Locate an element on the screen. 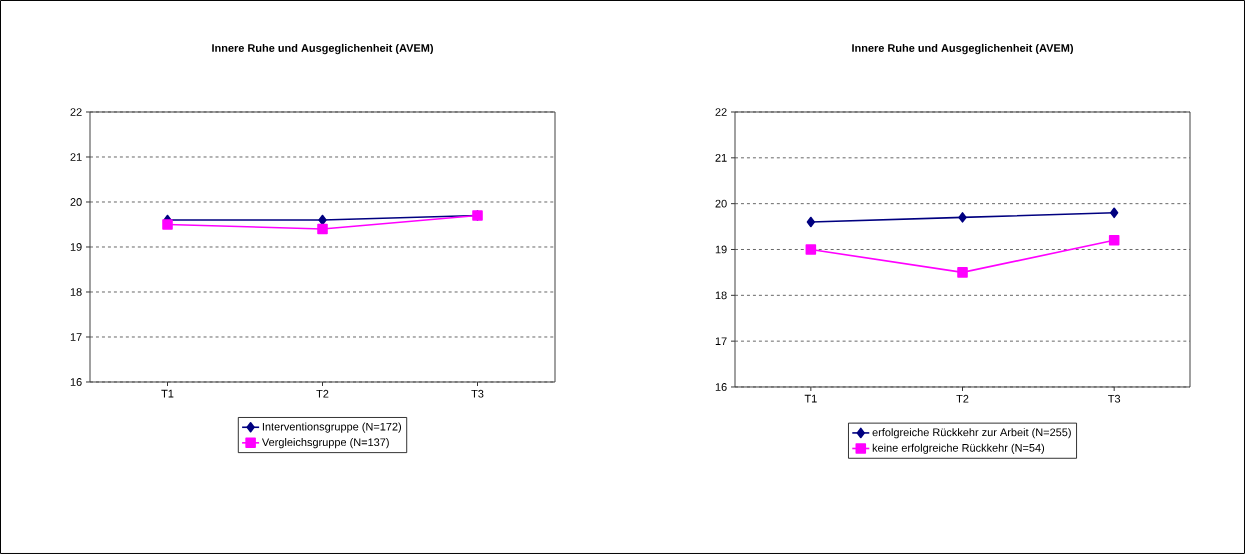 The width and height of the screenshot is (1245, 554). legend-label: Interventionsgruppe (N=172) is located at coordinates (332, 427).